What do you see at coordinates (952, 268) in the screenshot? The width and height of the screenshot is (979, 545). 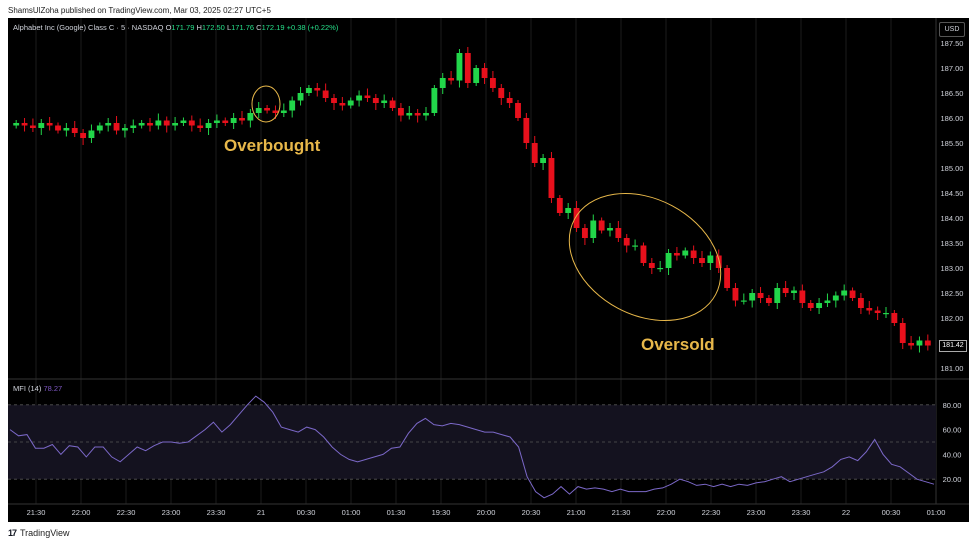 I see `price-tick-label: 183.00` at bounding box center [952, 268].